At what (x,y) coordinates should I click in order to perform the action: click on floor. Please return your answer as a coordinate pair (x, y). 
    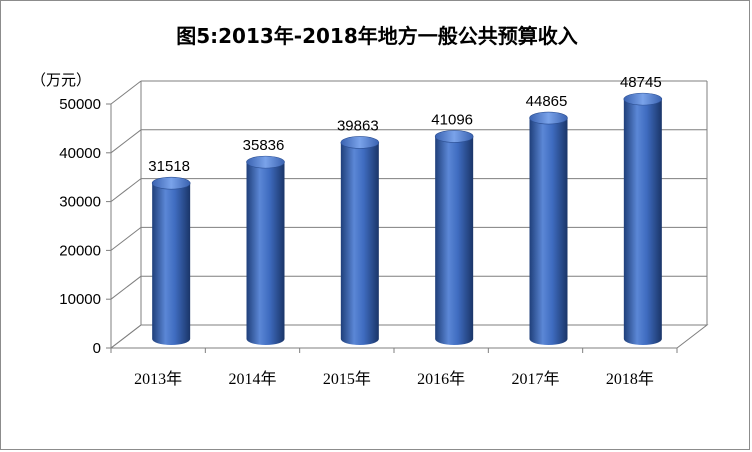
    Looking at the image, I should click on (409, 336).